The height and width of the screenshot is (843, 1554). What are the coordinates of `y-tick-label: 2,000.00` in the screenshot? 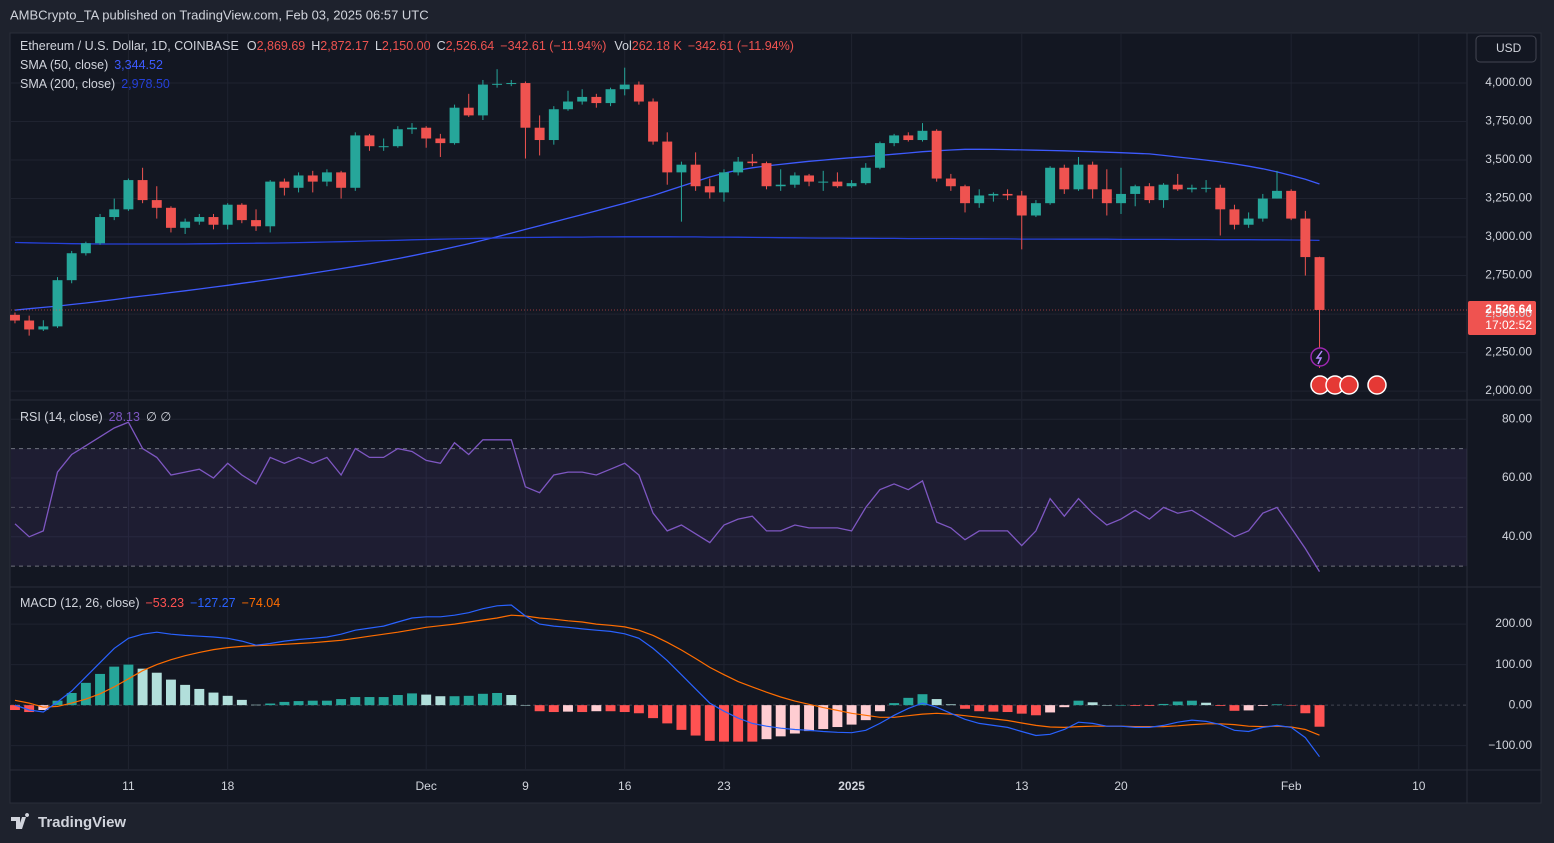 It's located at (1508, 390).